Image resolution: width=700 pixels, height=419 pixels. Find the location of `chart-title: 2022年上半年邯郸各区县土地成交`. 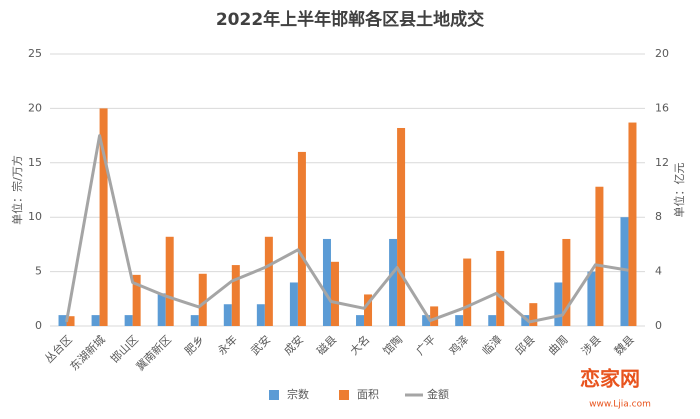

chart-title: 2022年上半年邯郸各区县土地成交 is located at coordinates (350, 19).